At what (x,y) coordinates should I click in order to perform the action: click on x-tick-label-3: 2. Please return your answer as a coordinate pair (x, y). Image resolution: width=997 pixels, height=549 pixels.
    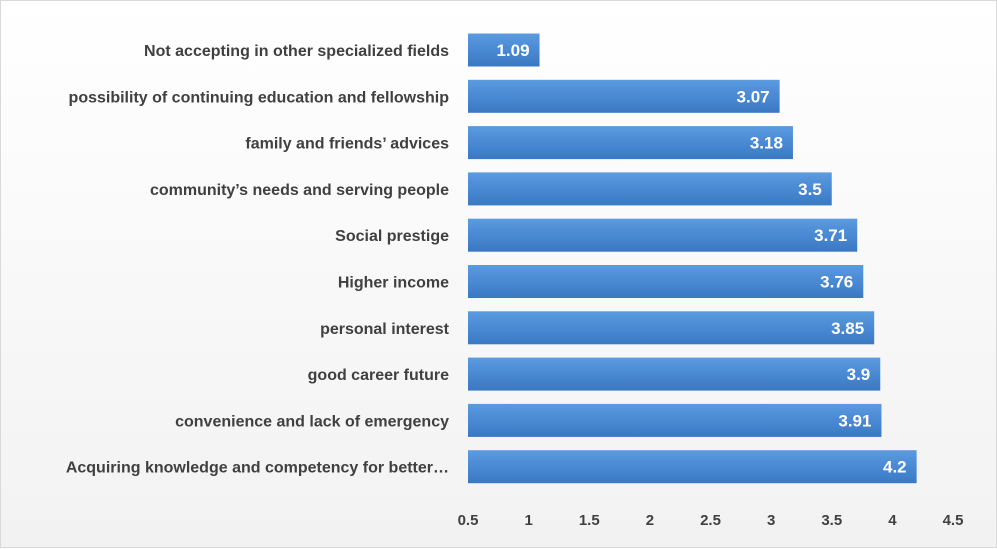
    Looking at the image, I should click on (650, 520).